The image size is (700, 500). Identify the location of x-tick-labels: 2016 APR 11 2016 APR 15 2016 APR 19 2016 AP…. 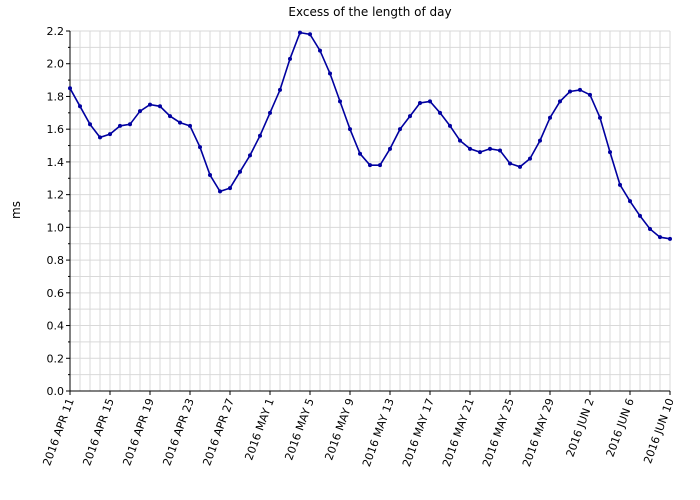
(358, 433).